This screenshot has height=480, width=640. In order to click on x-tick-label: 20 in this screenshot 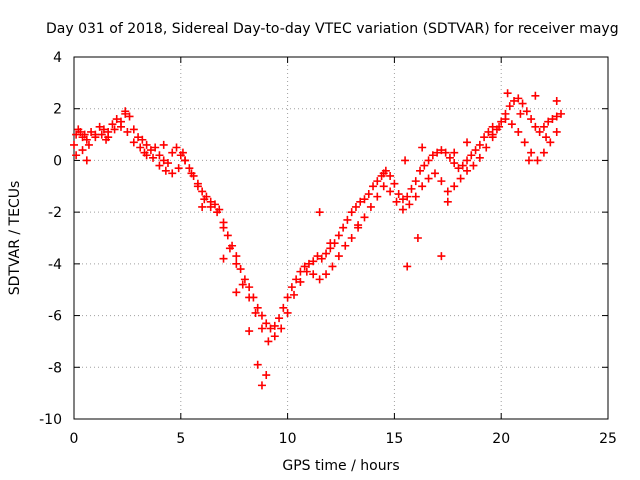, I will do `click(501, 439)`.